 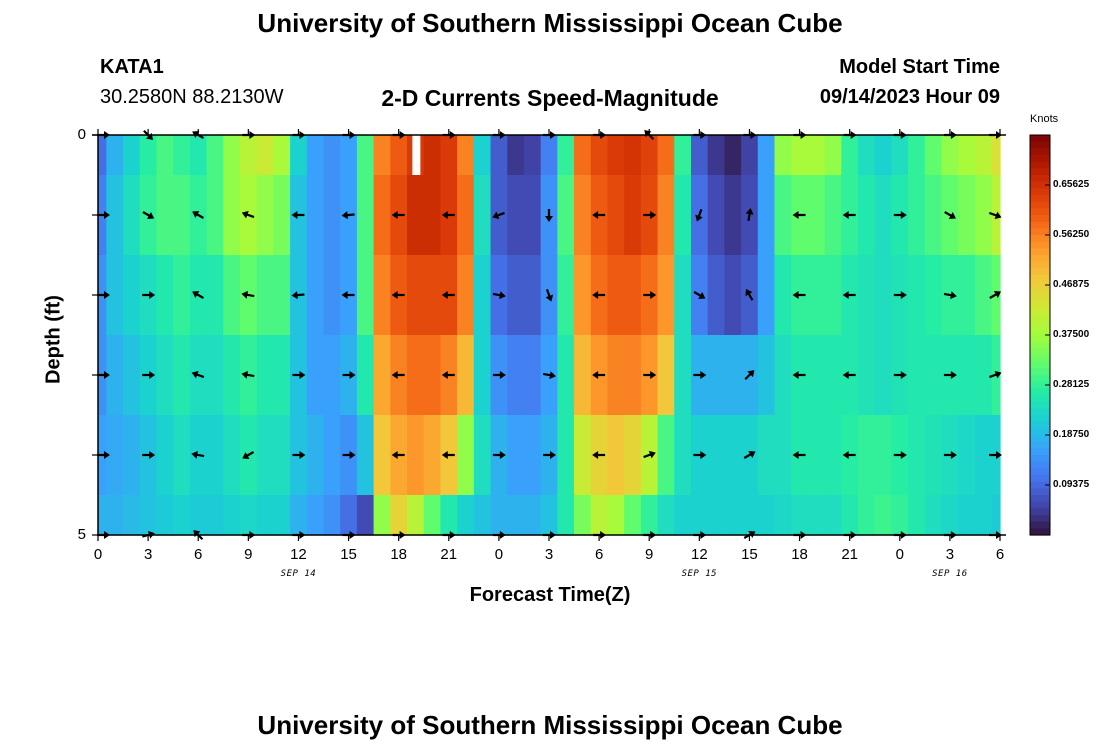 What do you see at coordinates (699, 574) in the screenshot?
I see `date-label: SEP 15` at bounding box center [699, 574].